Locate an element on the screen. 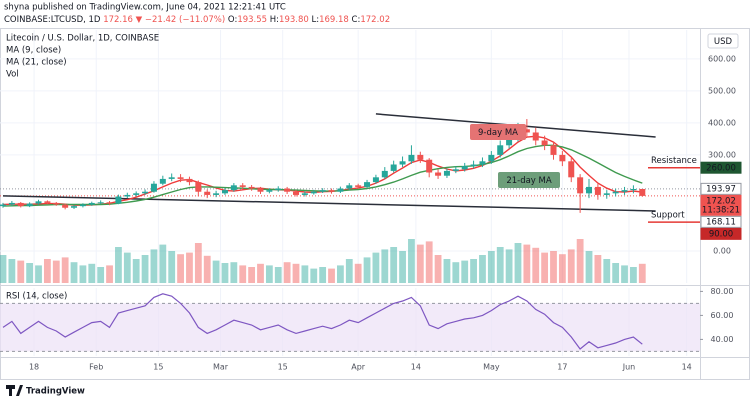 The height and width of the screenshot is (404, 750). currency: USD is located at coordinates (723, 42).